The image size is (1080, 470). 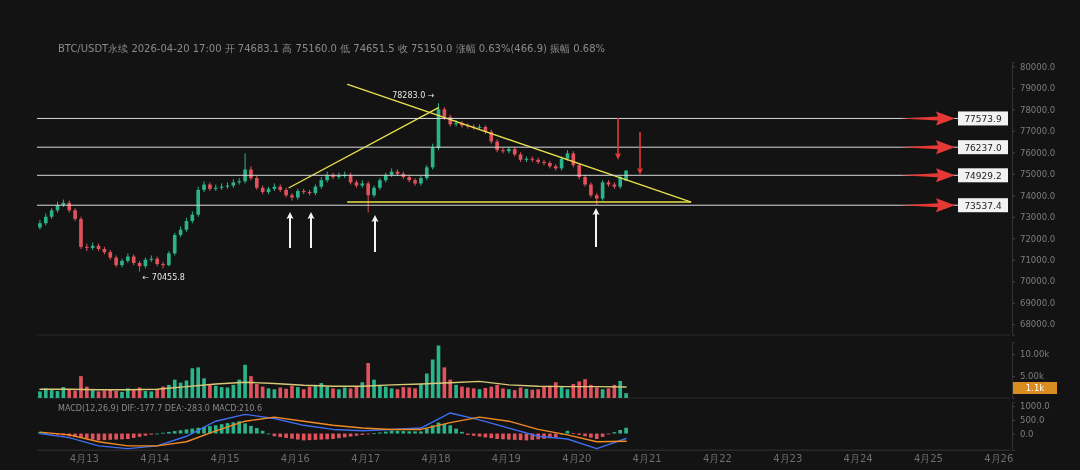 I want to click on x-tick-label: 4月16, so click(x=295, y=458).